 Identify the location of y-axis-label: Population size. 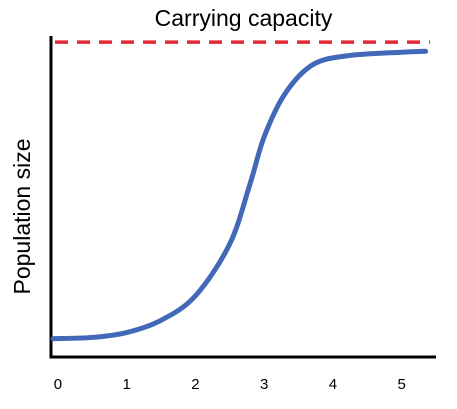
(22, 217).